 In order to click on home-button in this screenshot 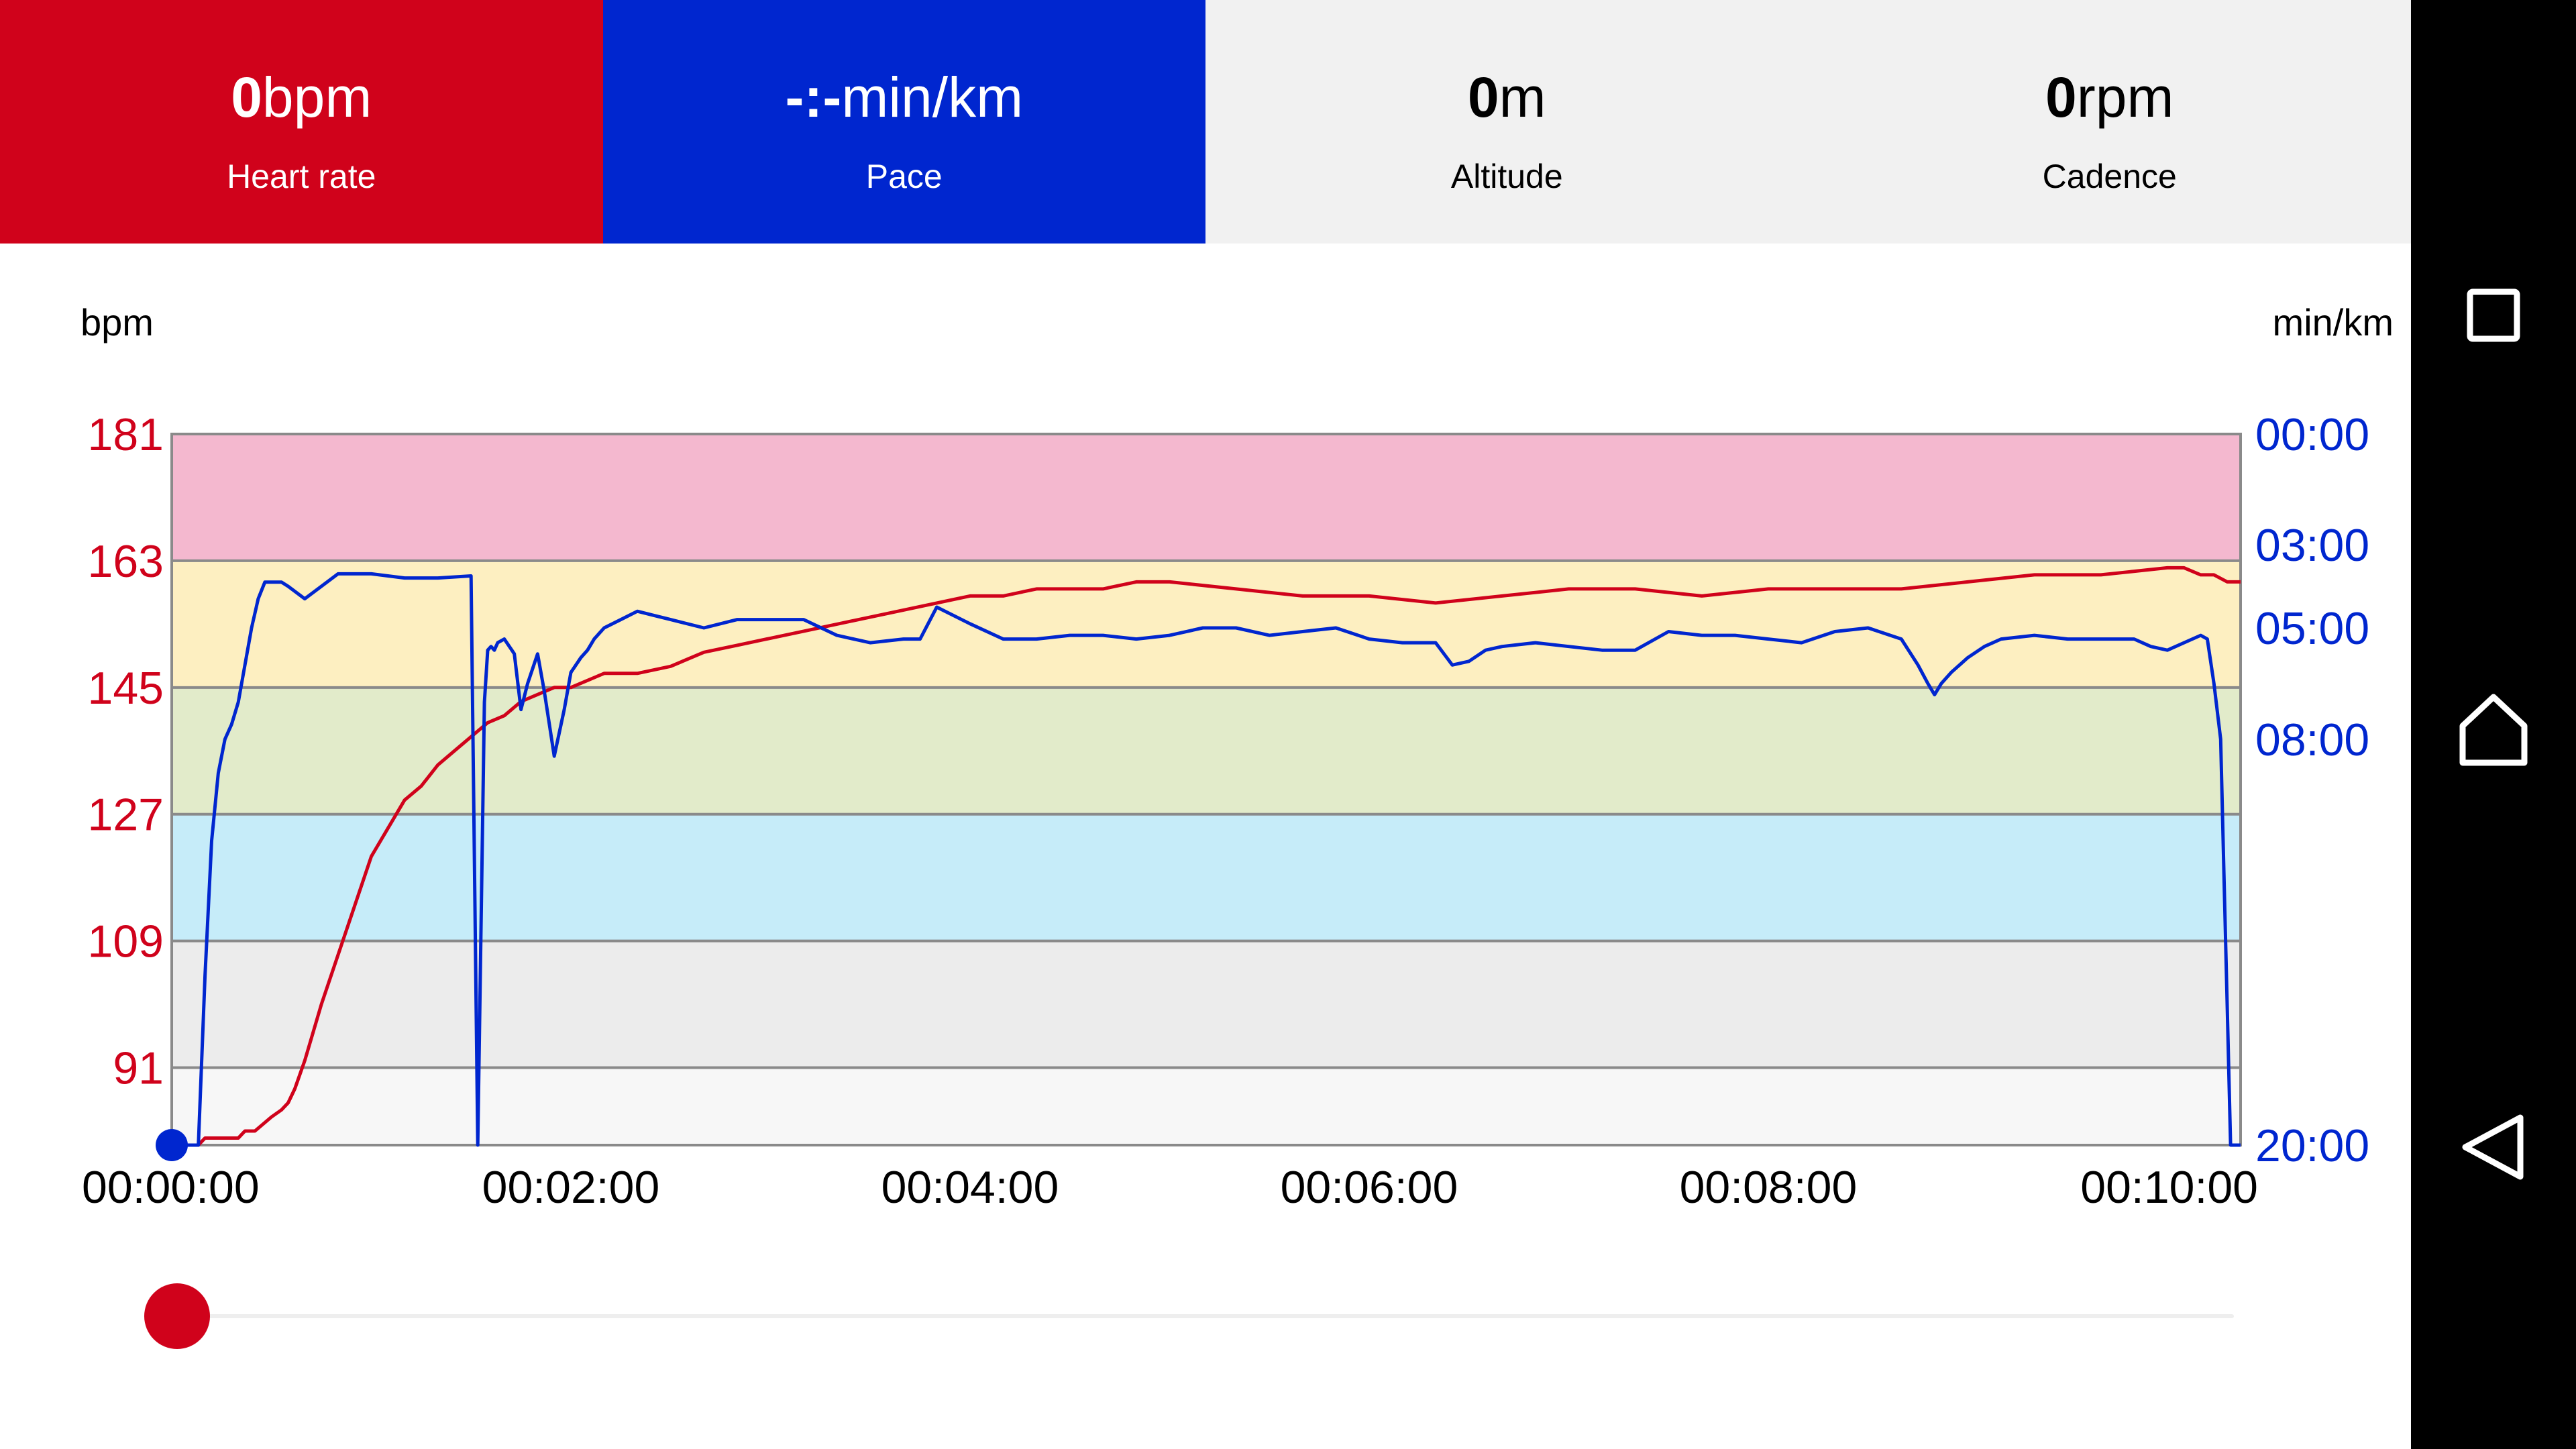, I will do `click(2493, 729)`.